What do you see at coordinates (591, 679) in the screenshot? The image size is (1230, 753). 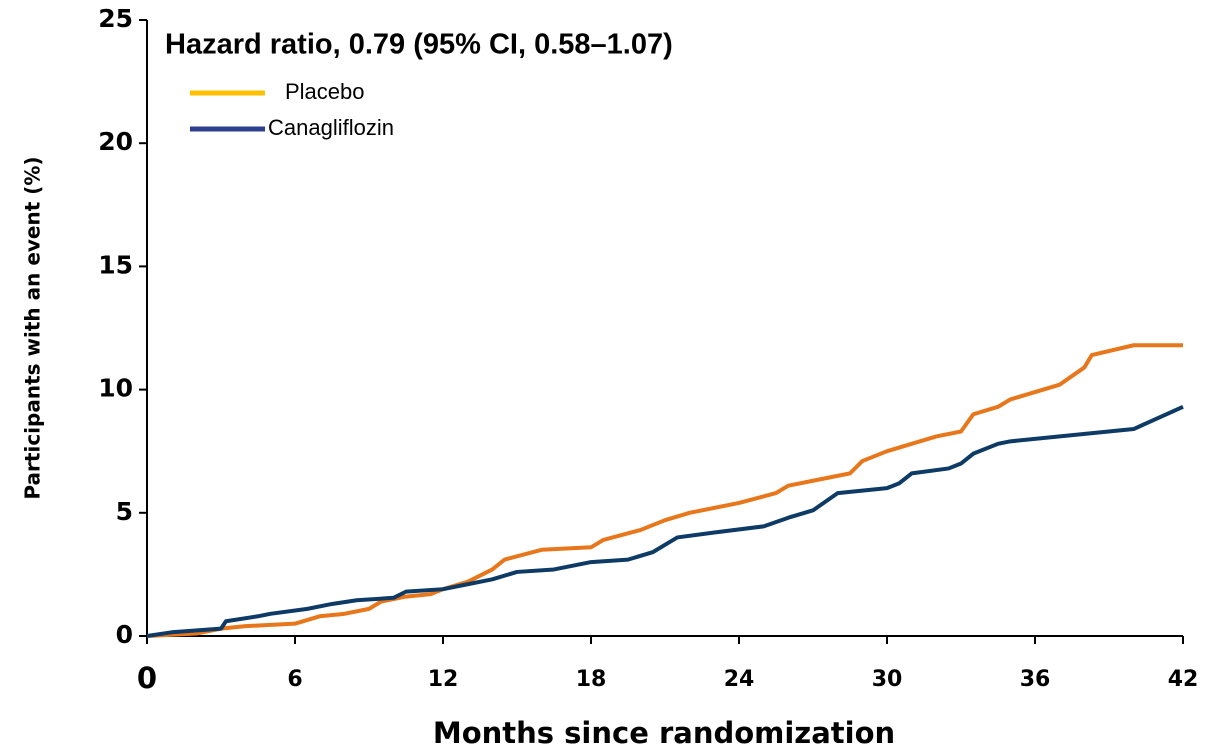 I see `x-tick-label: 18` at bounding box center [591, 679].